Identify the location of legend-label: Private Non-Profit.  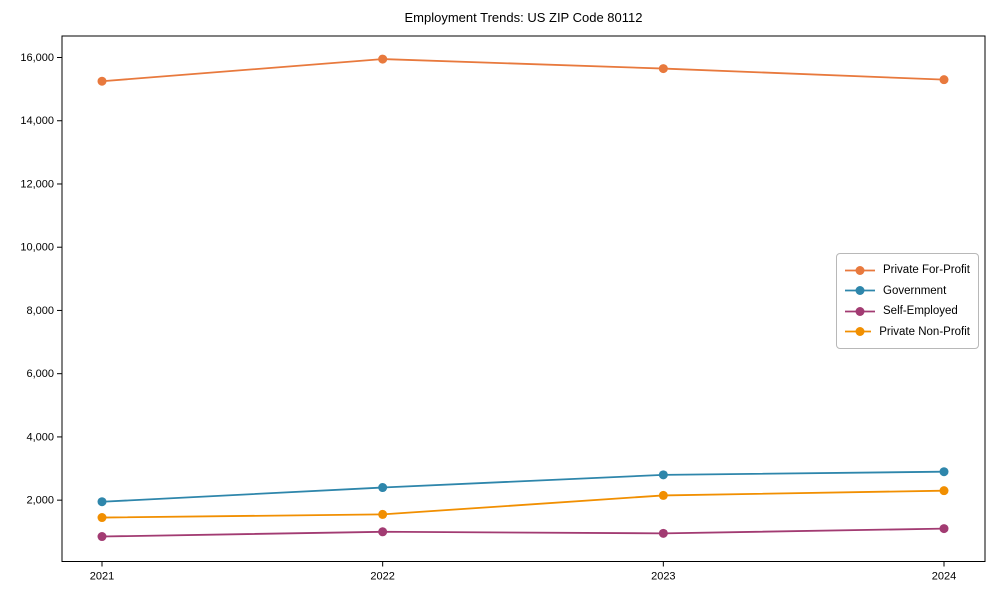
(924, 331).